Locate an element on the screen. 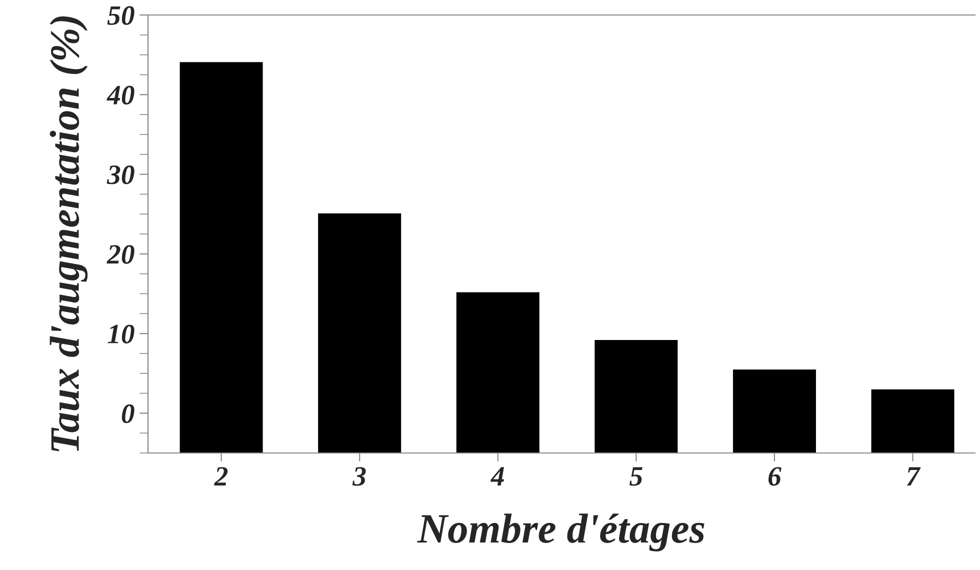  y-axis-title: Taux d'augmentation (%) is located at coordinates (69, 234).